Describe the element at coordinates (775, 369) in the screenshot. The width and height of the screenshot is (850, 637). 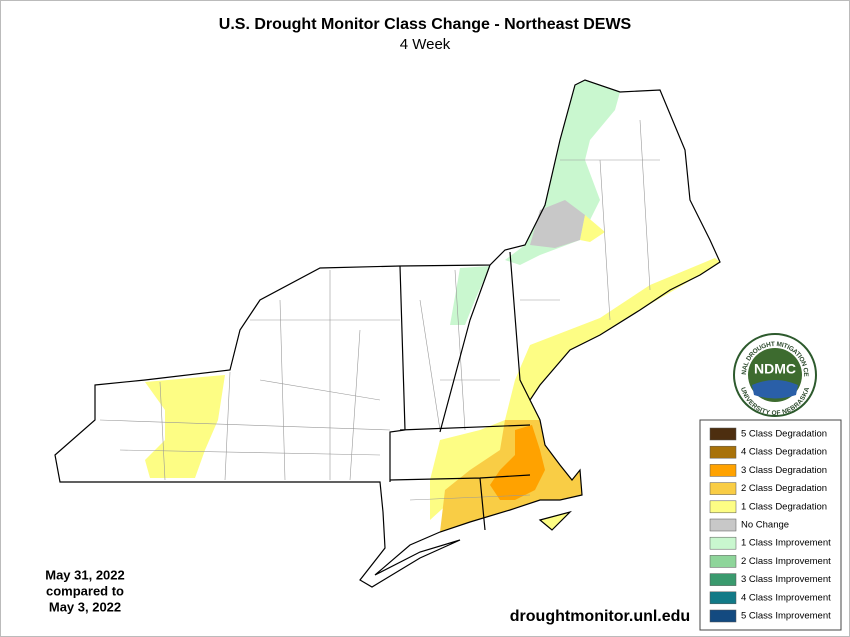
I see `logo-text: NDMC` at that location.